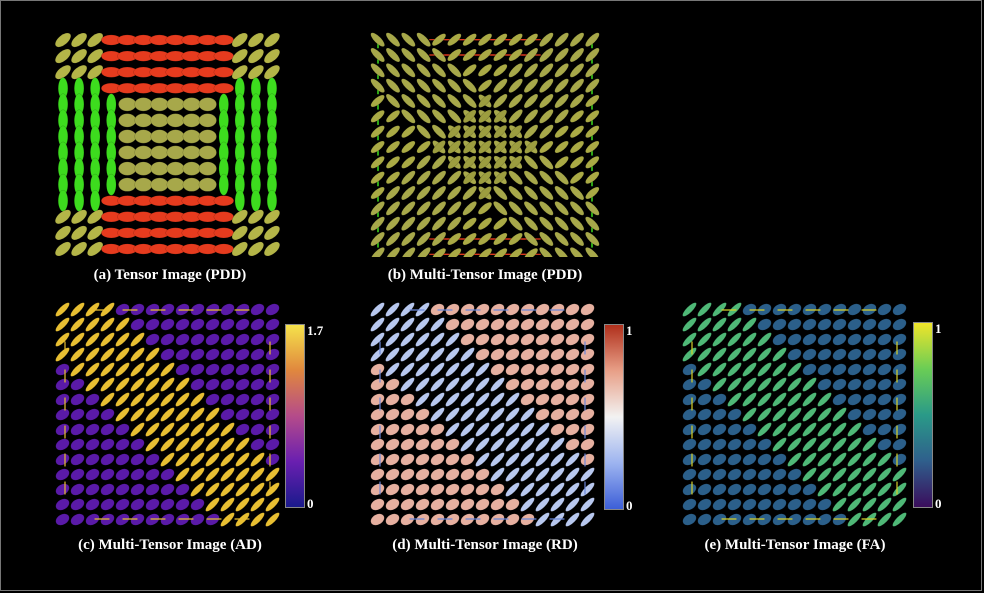  Describe the element at coordinates (482, 414) in the screenshot. I see `panel-d-multitensor-rd` at that location.